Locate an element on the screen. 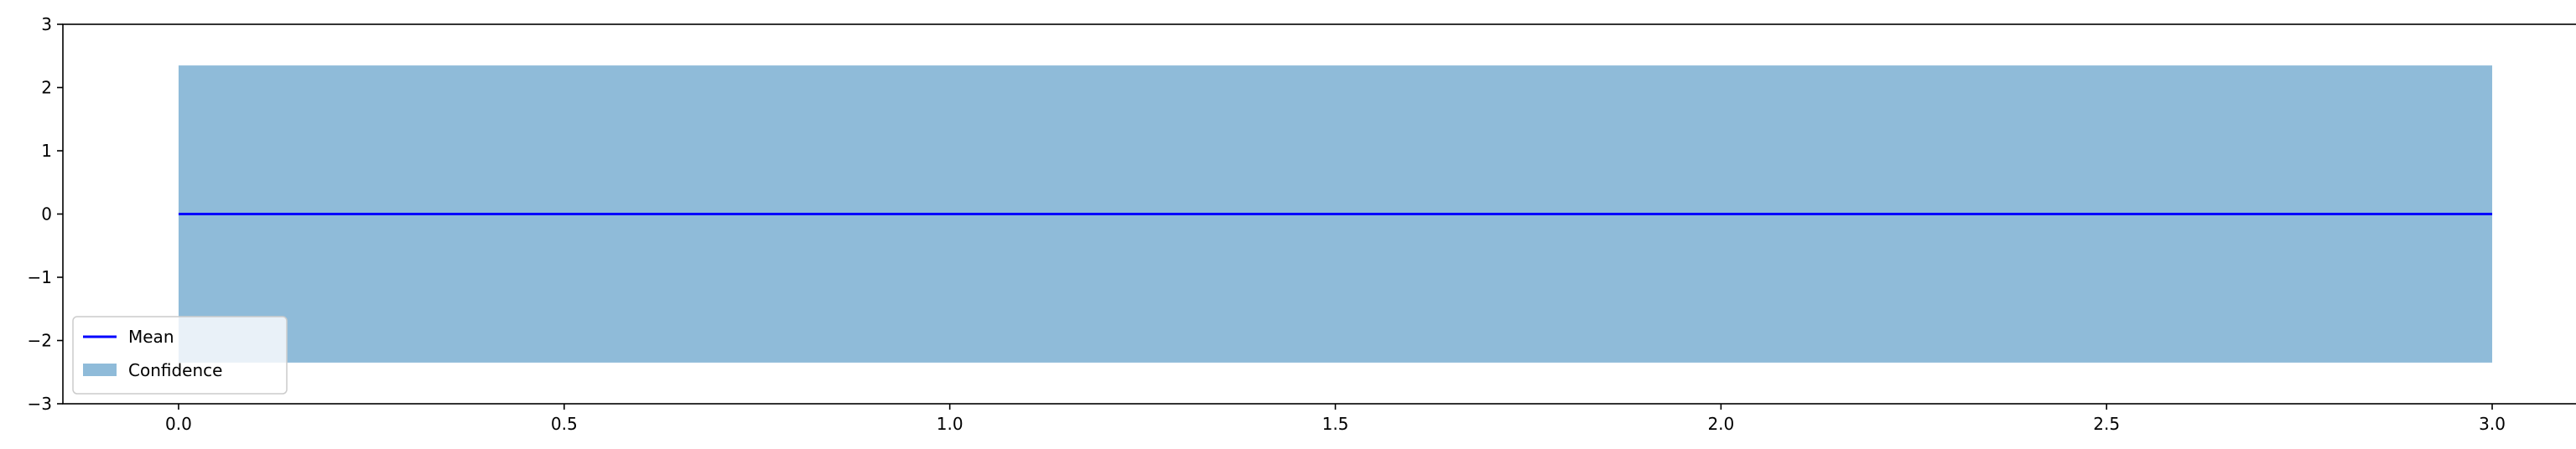  x-tick-label: 0.0 is located at coordinates (178, 424).